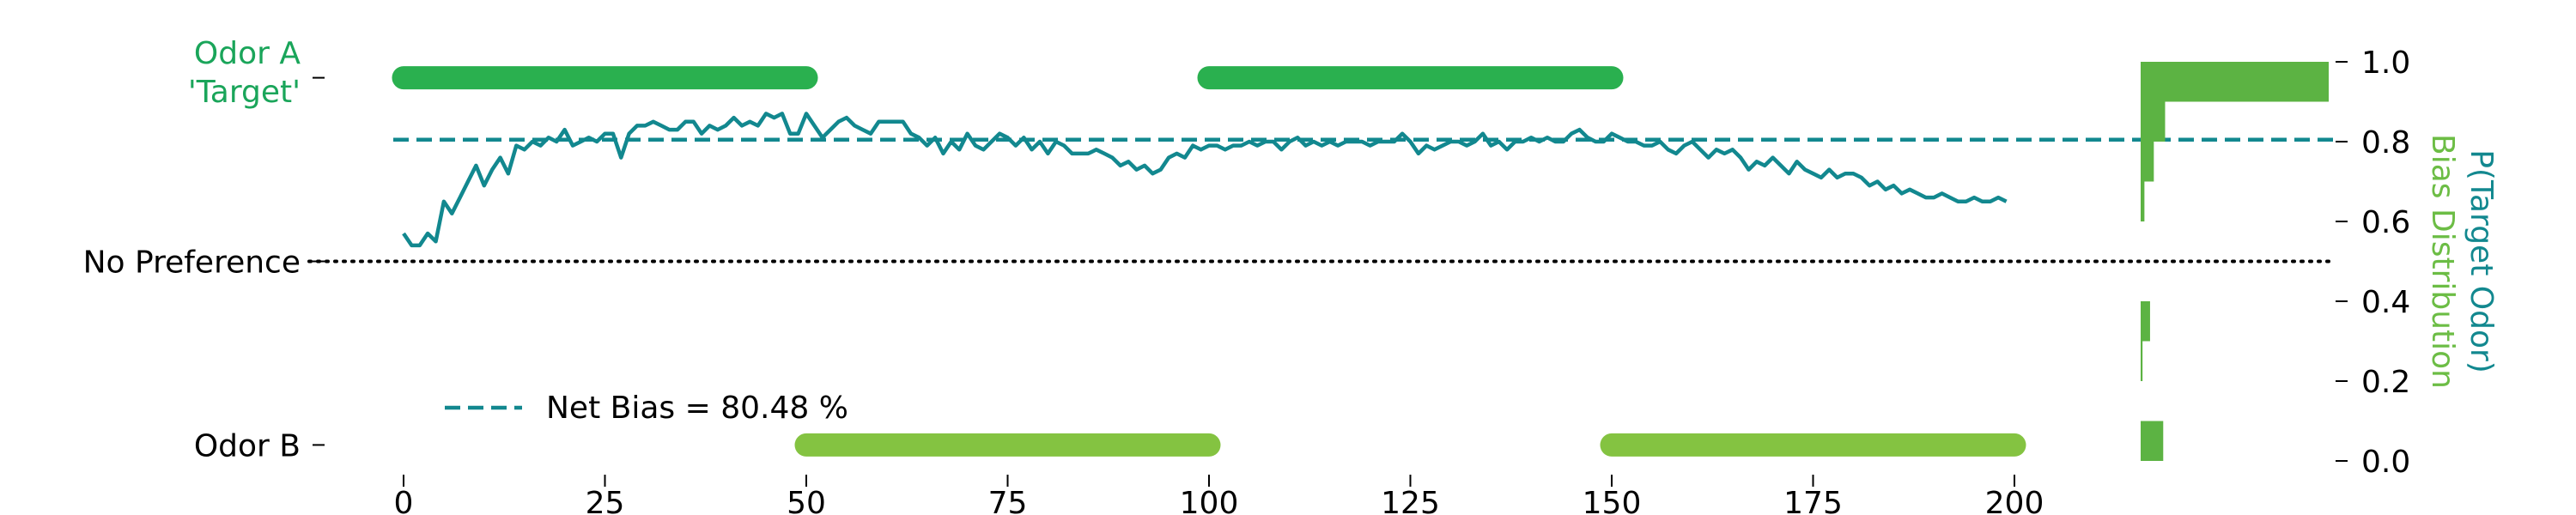 The height and width of the screenshot is (515, 2576). I want to click on bias-distribution-histogram, so click(2235, 261).